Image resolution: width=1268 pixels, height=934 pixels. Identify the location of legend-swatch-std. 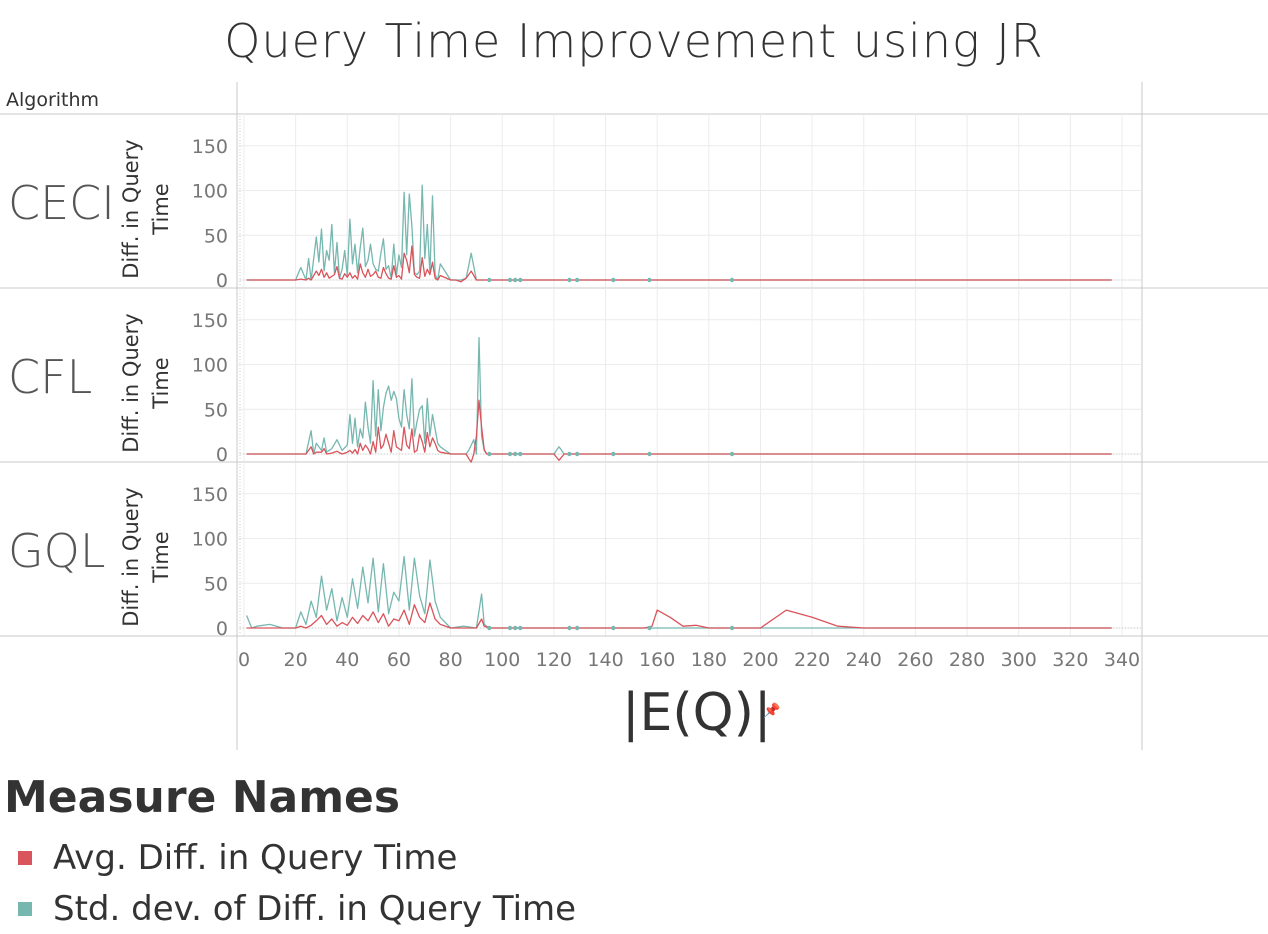
(25, 909).